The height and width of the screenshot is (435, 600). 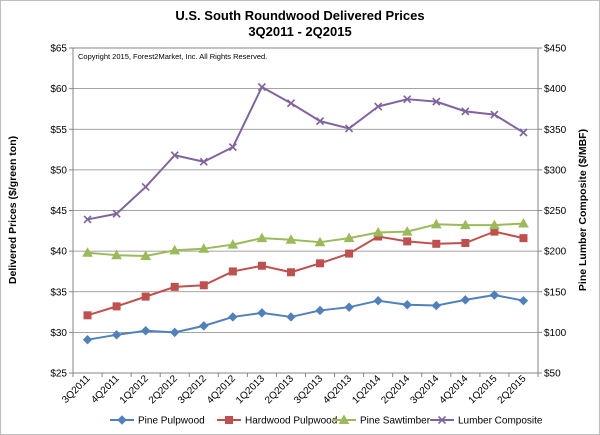 I want to click on left-tick-label: $25, so click(x=58, y=374).